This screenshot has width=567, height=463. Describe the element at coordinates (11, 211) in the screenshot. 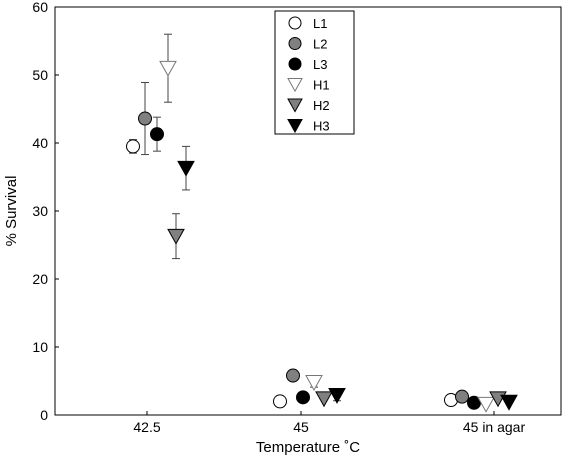

I see `y-axis-title: % Survival` at that location.